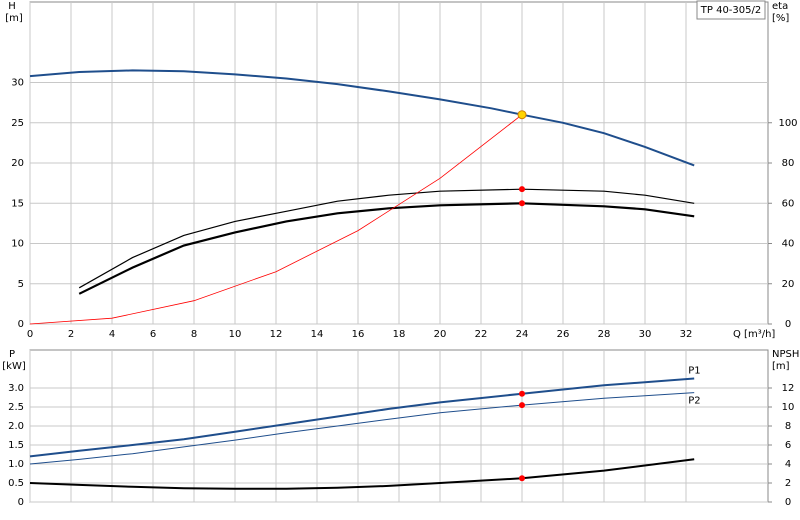  I want to click on y2-tick-label: 80, so click(788, 163).